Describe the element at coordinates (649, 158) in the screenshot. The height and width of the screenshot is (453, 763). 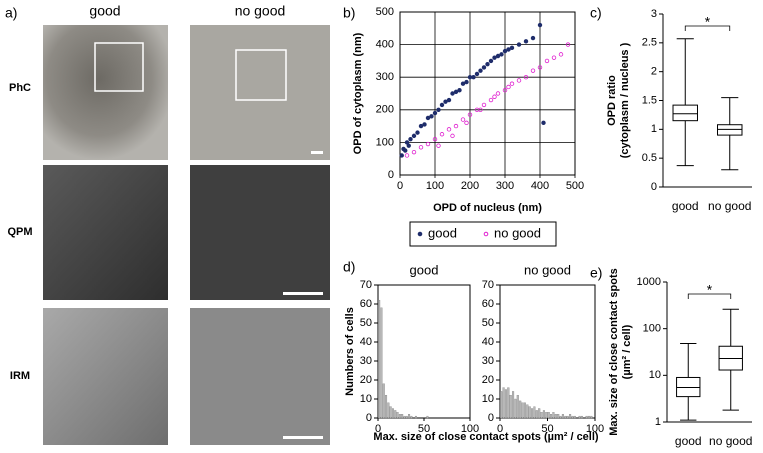
I see `y-tick-label: 0.5` at that location.